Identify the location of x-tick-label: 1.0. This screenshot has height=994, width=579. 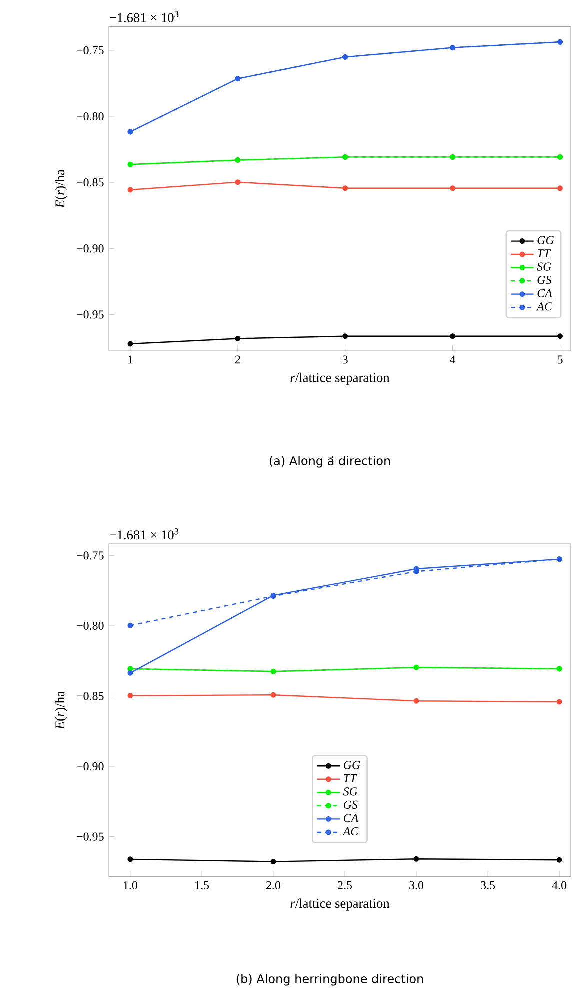
(131, 885).